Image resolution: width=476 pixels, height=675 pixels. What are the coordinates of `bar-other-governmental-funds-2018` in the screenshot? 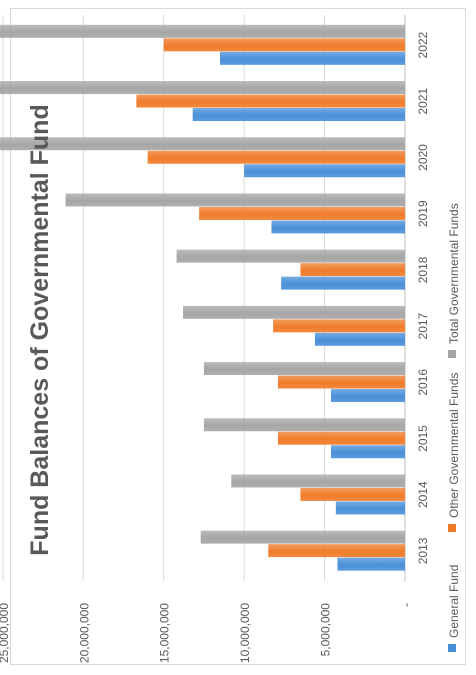 It's located at (352, 270).